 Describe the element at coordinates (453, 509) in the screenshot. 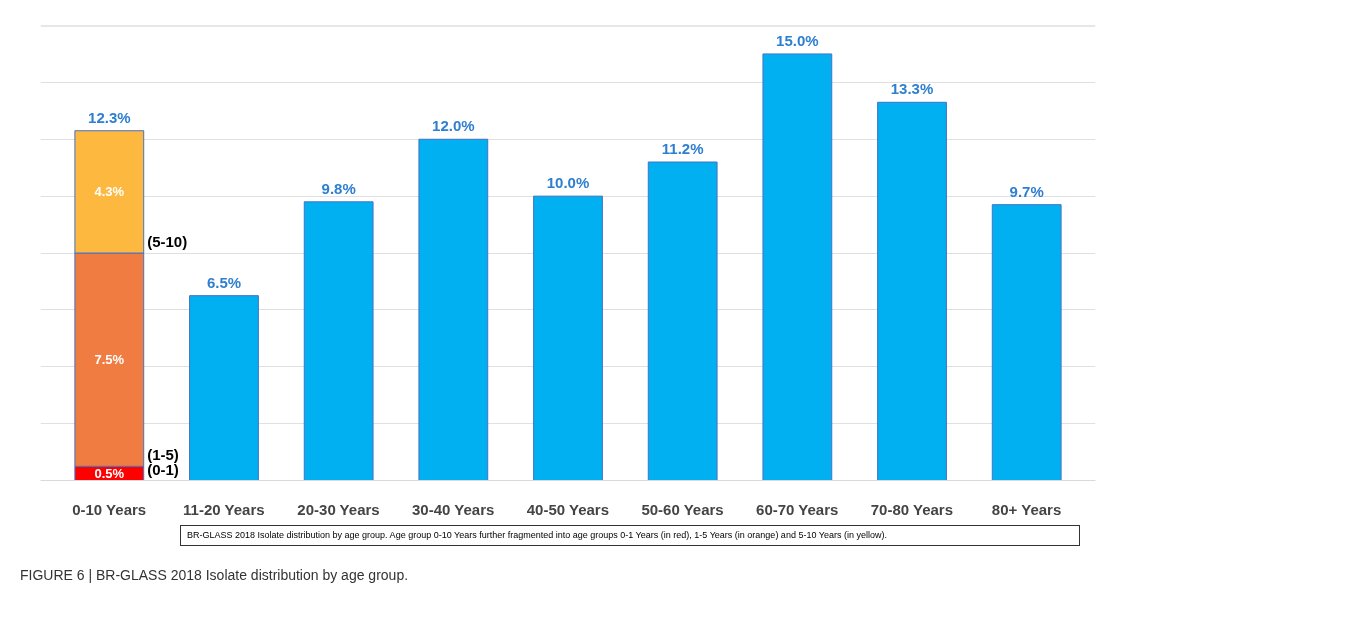

I see `x-tick-label: 30-40 Years` at that location.